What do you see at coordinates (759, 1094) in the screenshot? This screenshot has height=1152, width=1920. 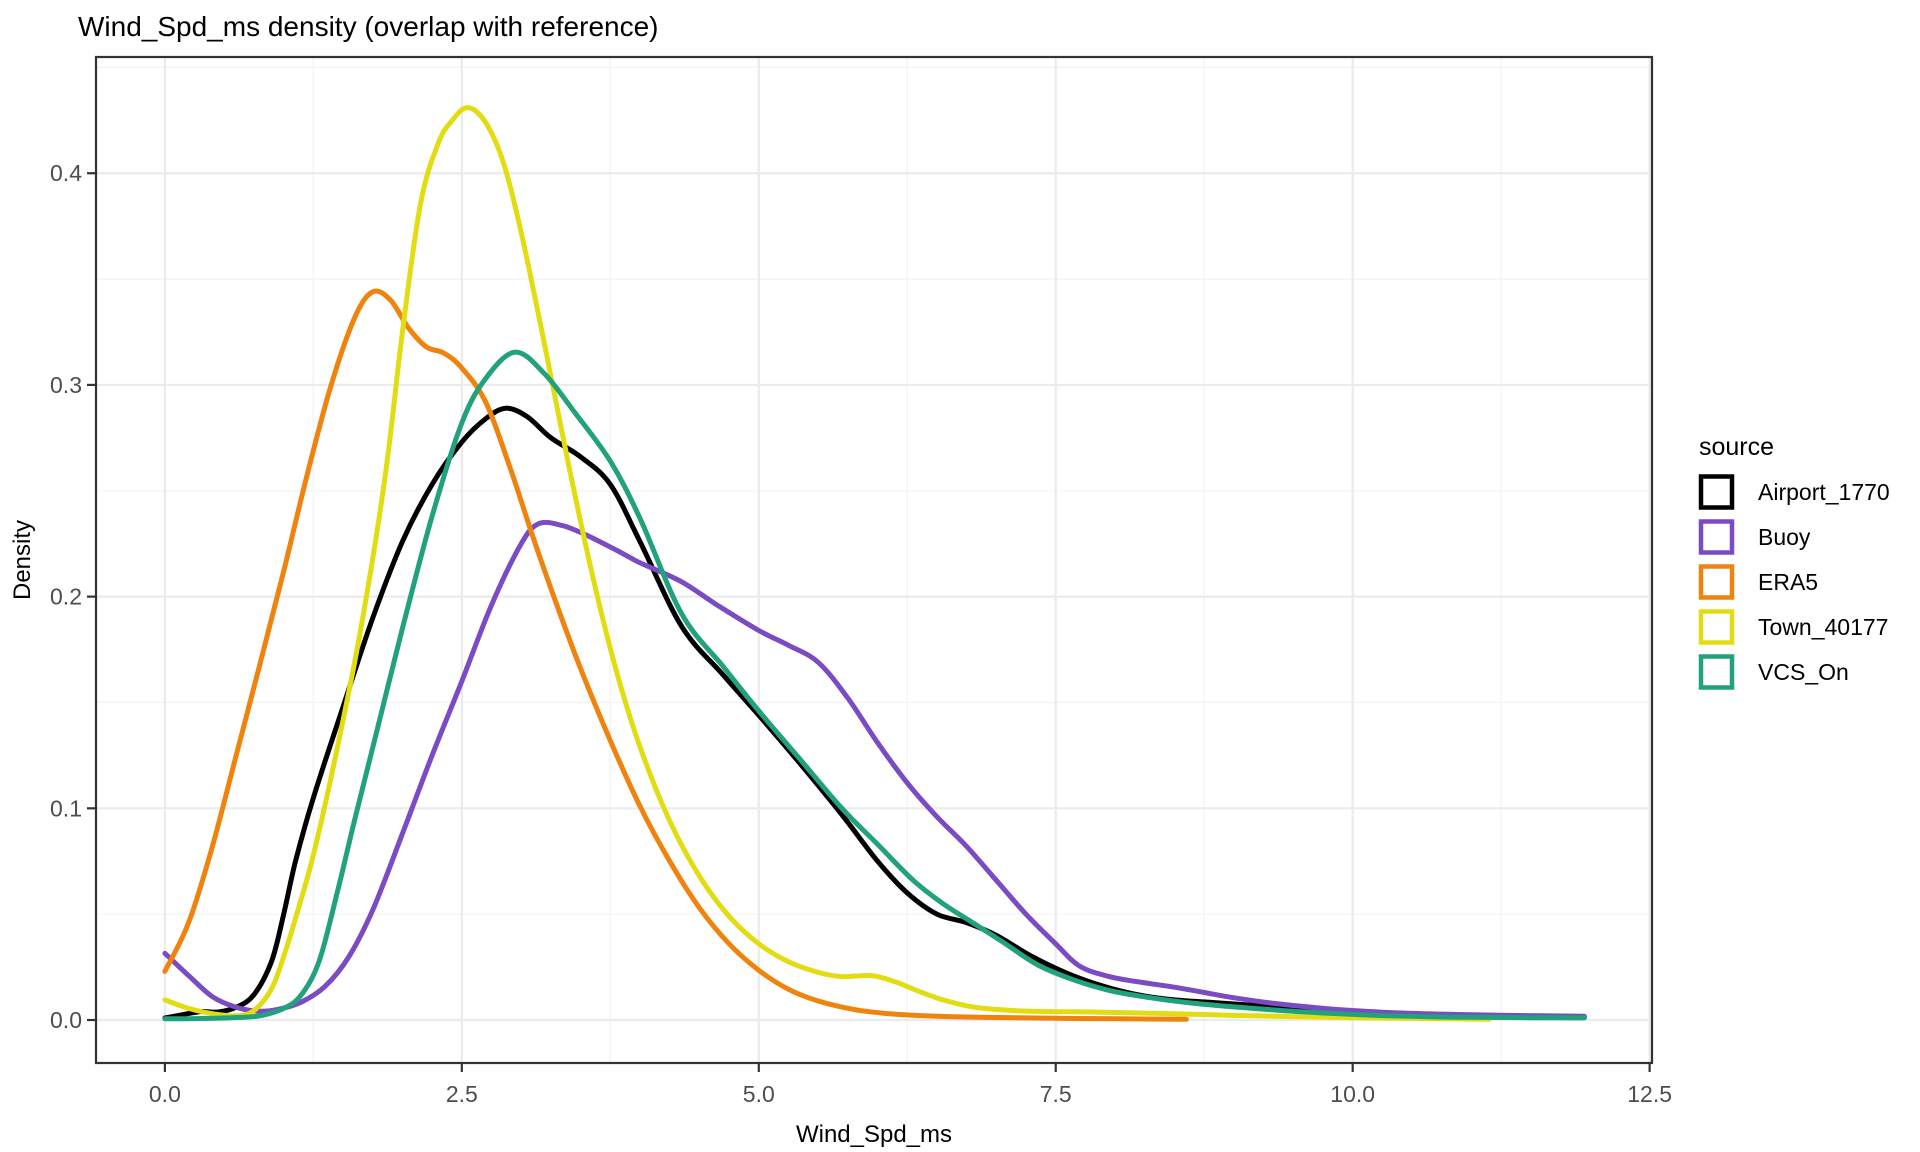 I see `x-tick-label: 5.0` at bounding box center [759, 1094].